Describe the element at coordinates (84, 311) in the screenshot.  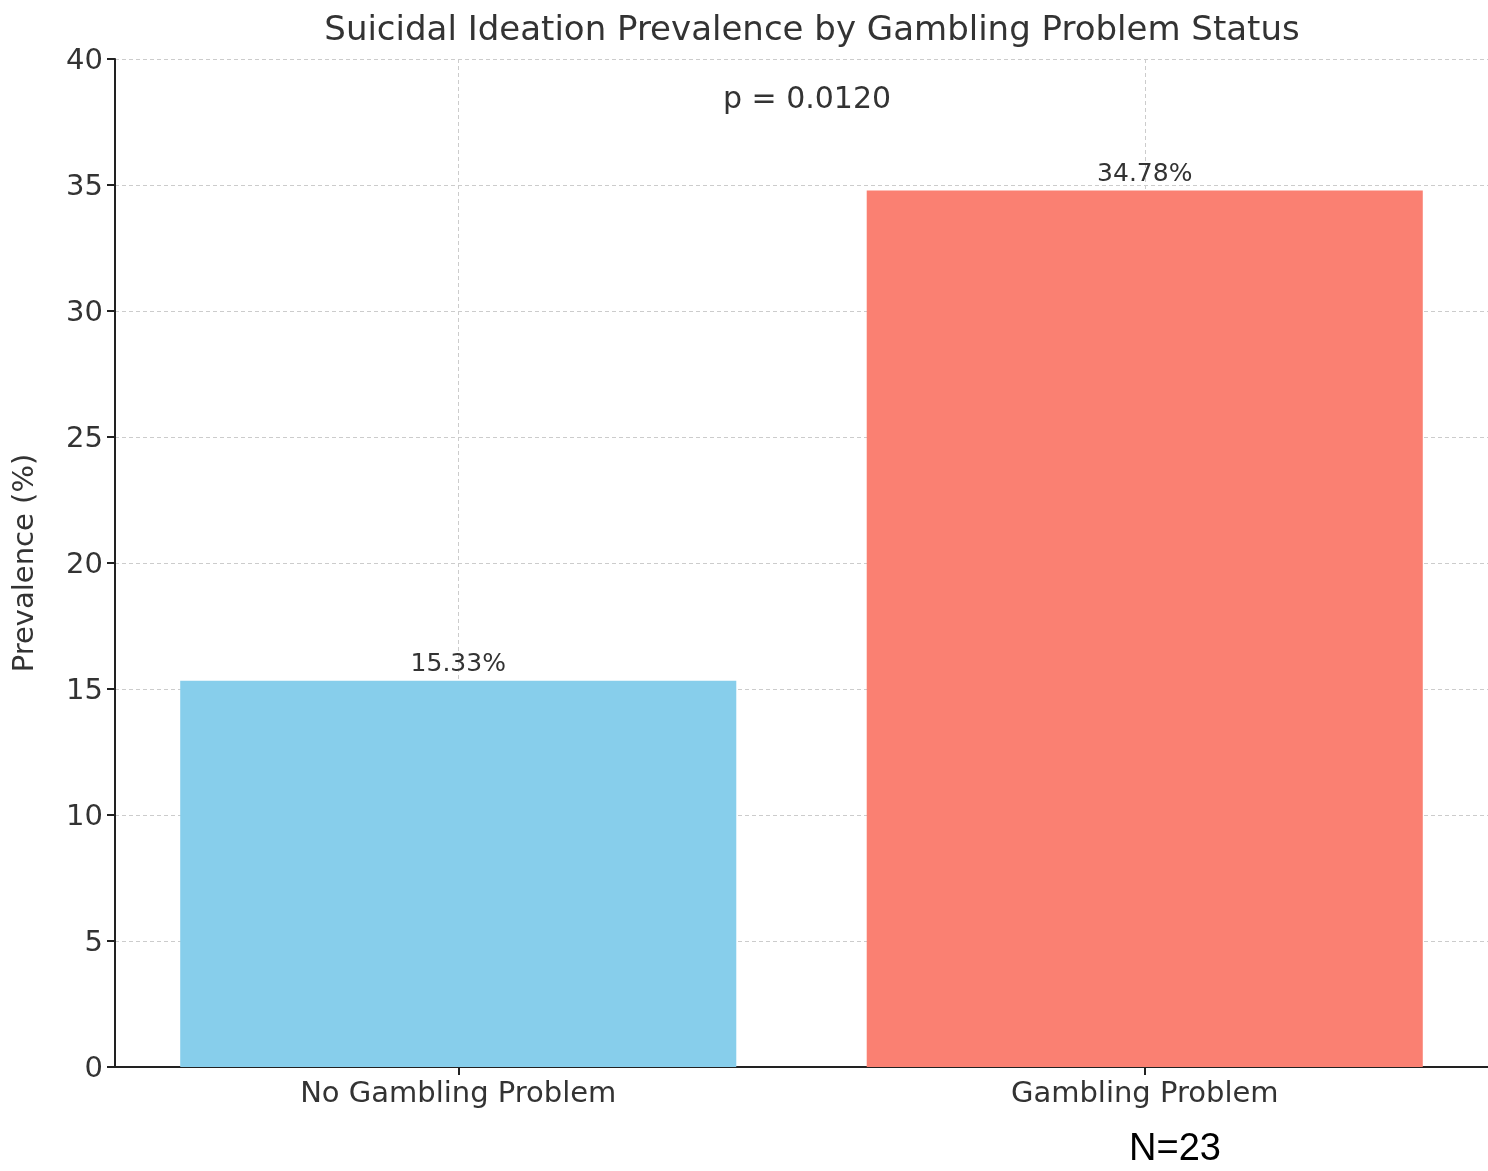
I see `y-tick-label: 30` at that location.